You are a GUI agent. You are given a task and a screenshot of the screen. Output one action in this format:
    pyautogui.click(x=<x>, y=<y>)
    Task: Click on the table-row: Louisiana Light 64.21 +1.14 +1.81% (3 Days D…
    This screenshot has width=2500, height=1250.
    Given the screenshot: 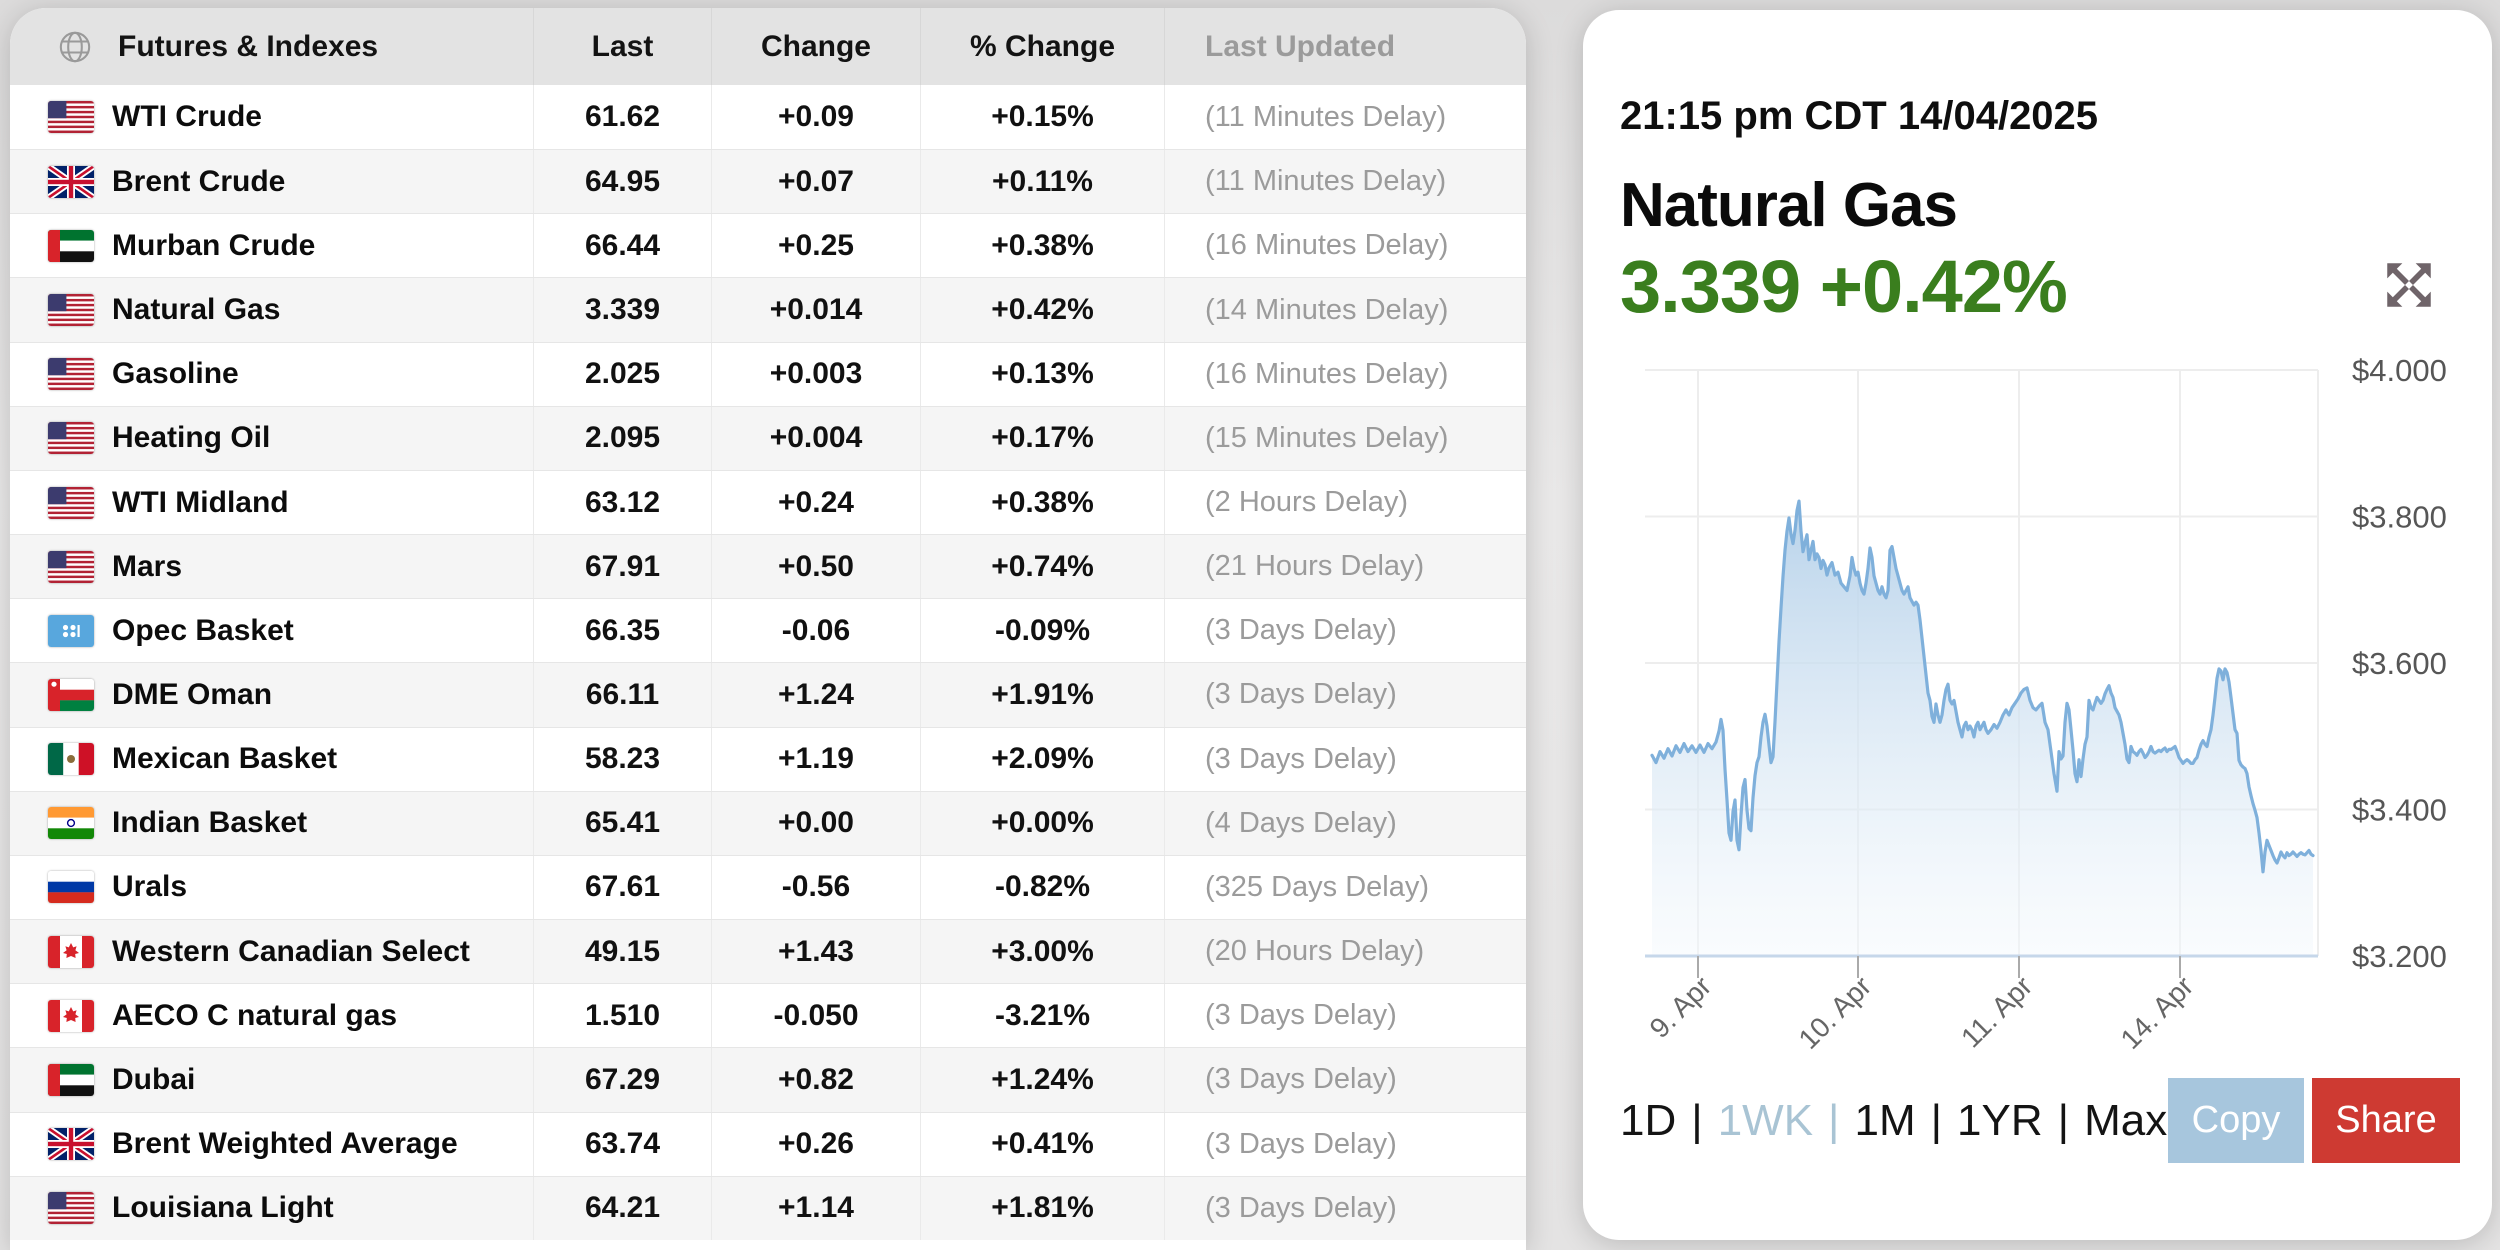 What is the action you would take?
    pyautogui.click(x=768, y=1207)
    